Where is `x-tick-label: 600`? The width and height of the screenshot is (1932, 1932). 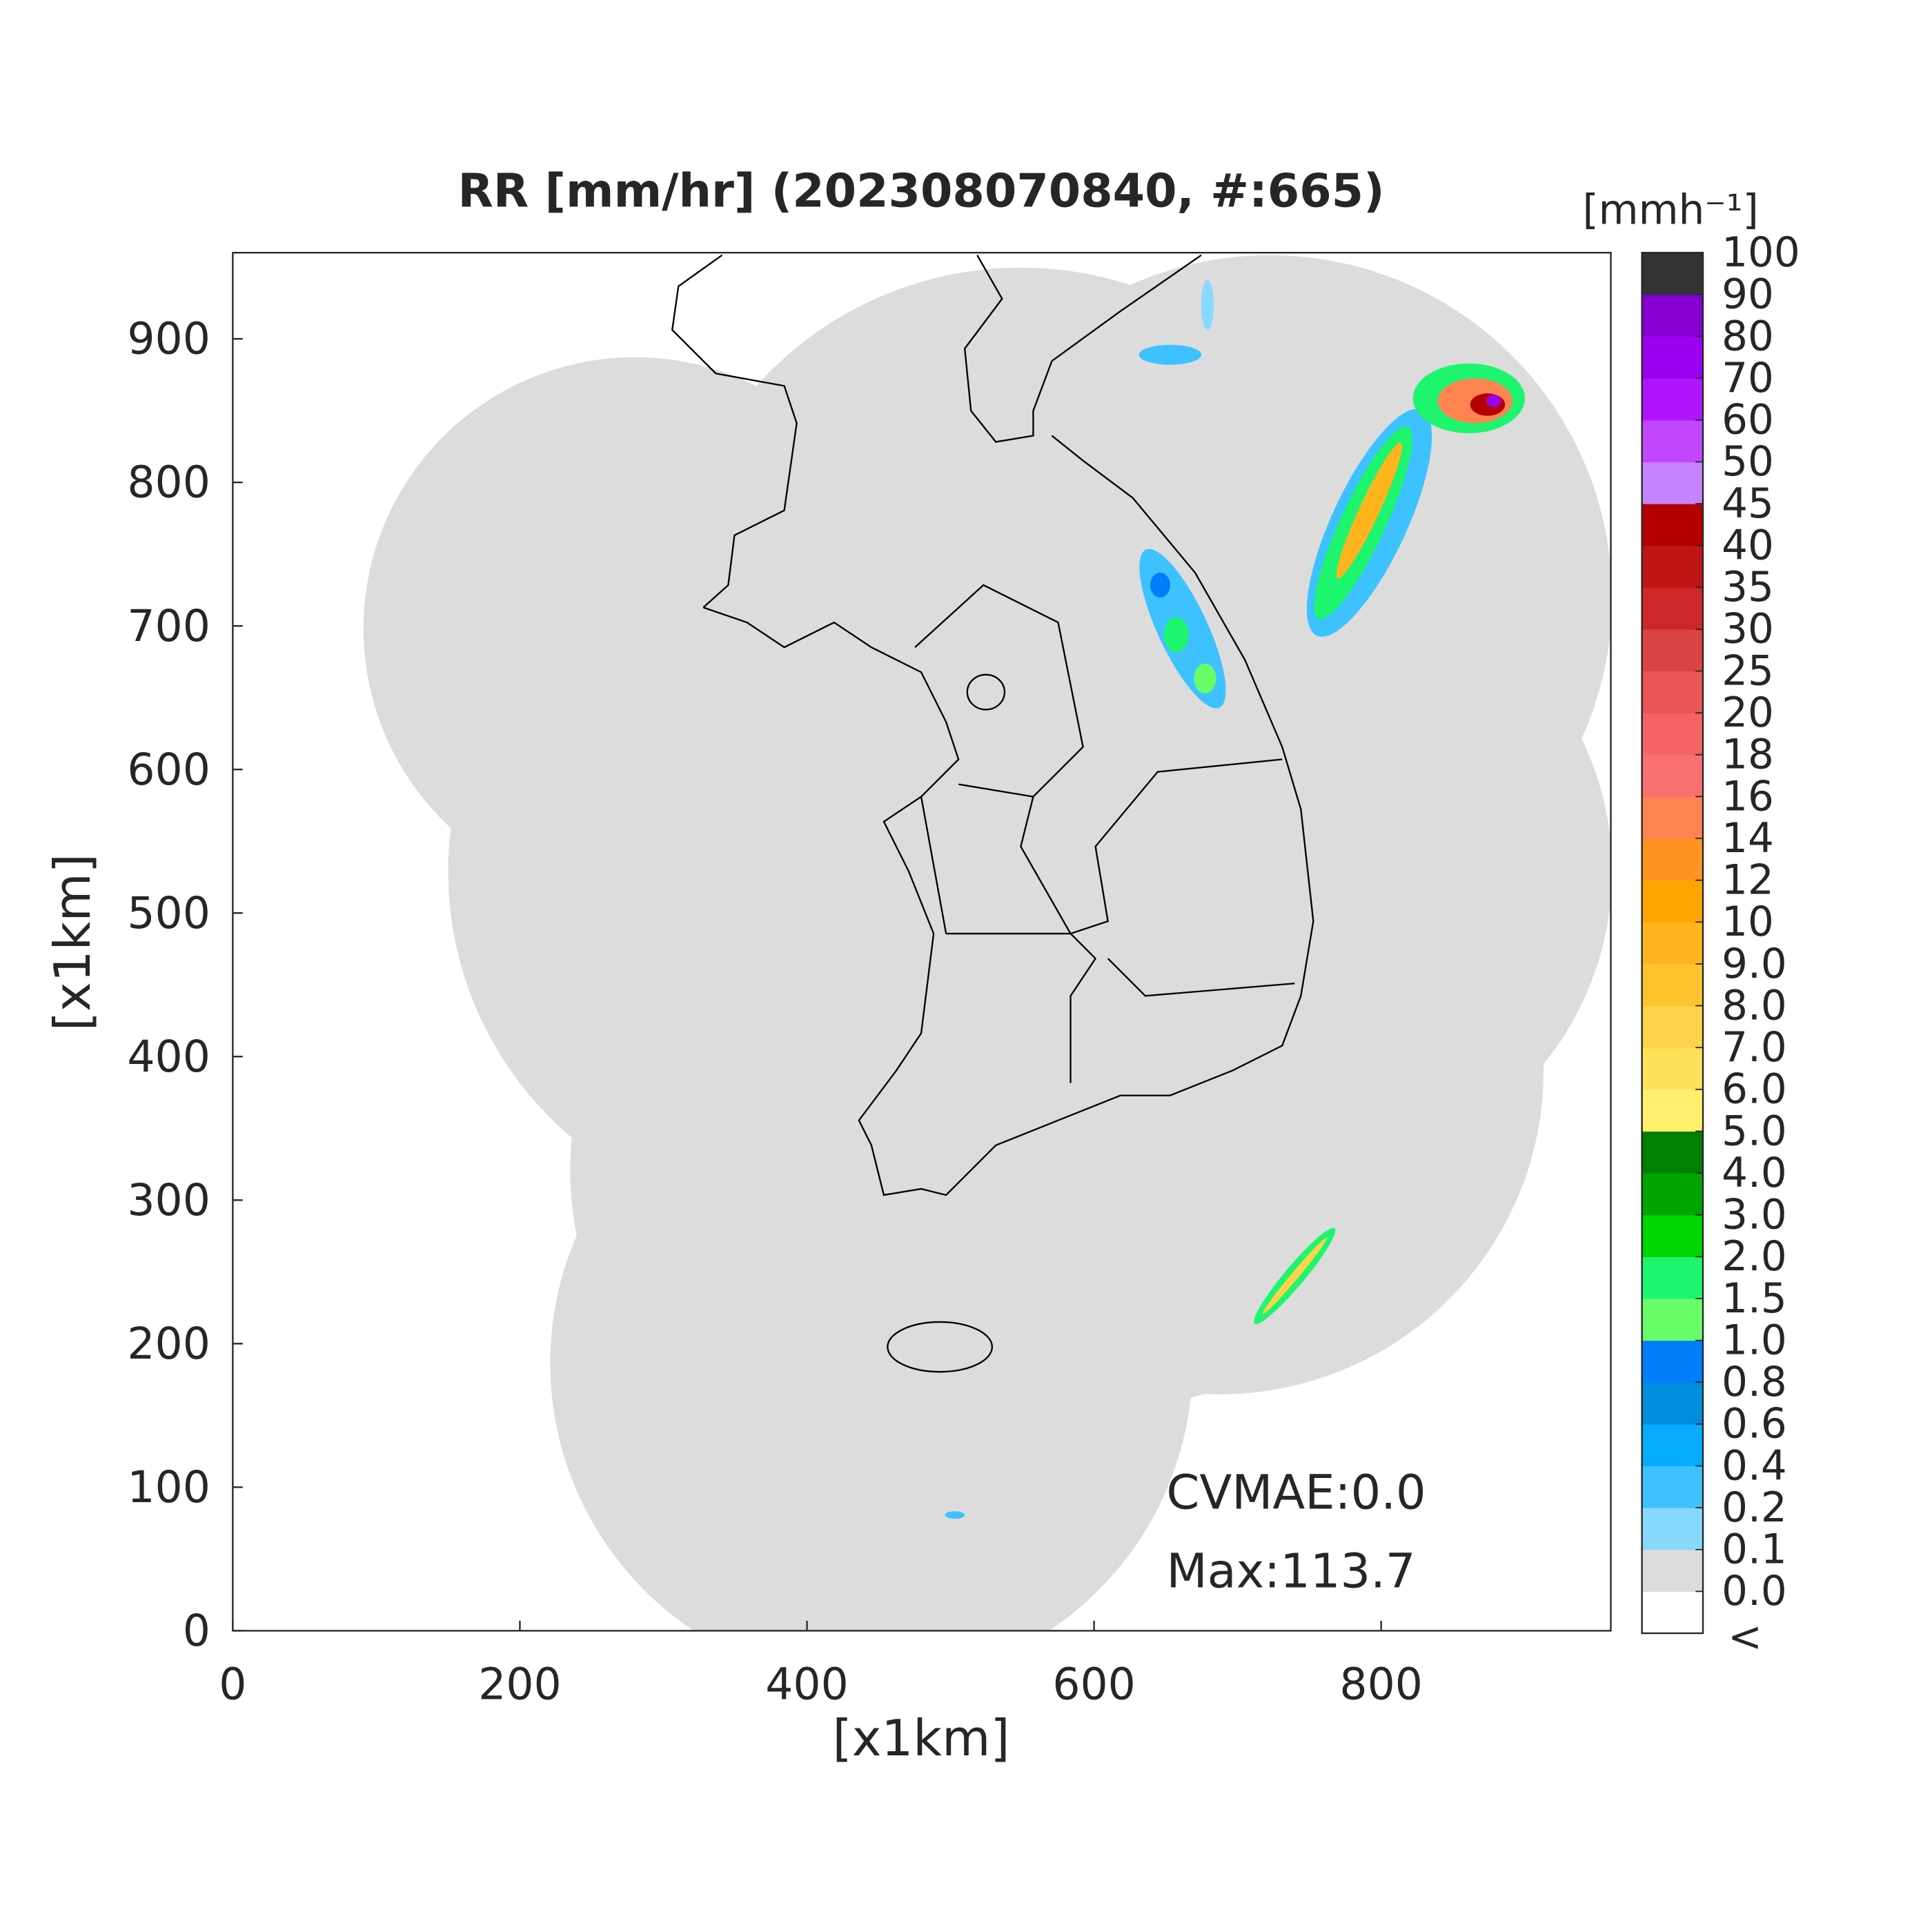
x-tick-label: 600 is located at coordinates (1094, 1684).